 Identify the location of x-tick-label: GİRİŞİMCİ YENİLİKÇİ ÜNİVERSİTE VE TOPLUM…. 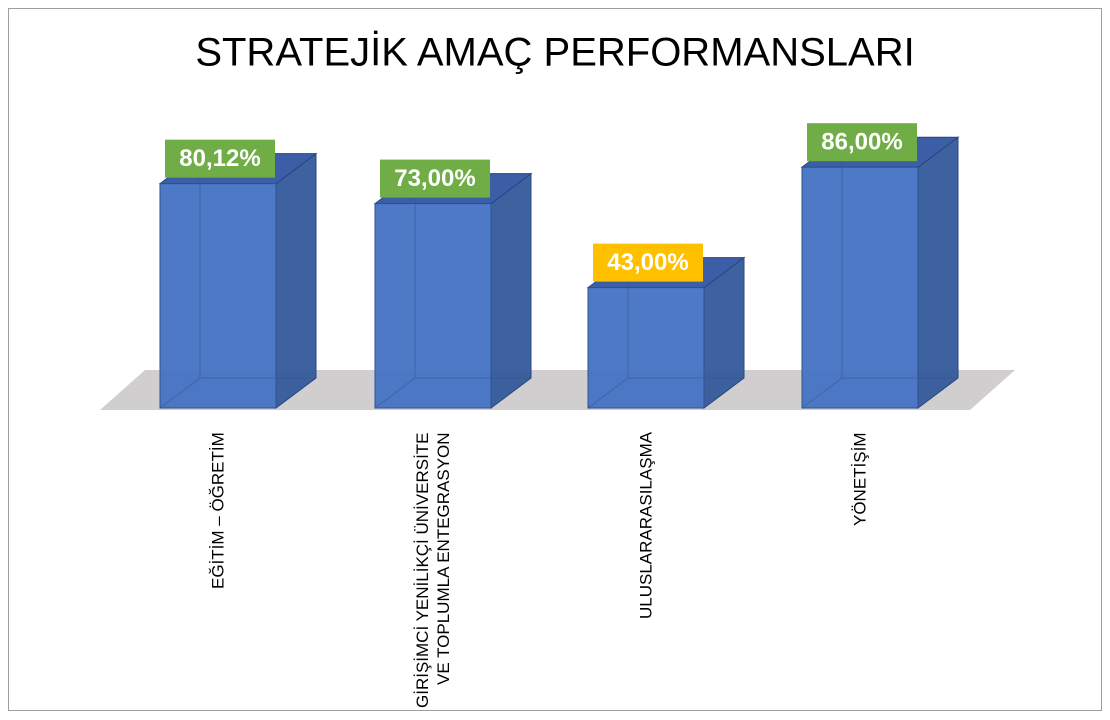
(432, 570).